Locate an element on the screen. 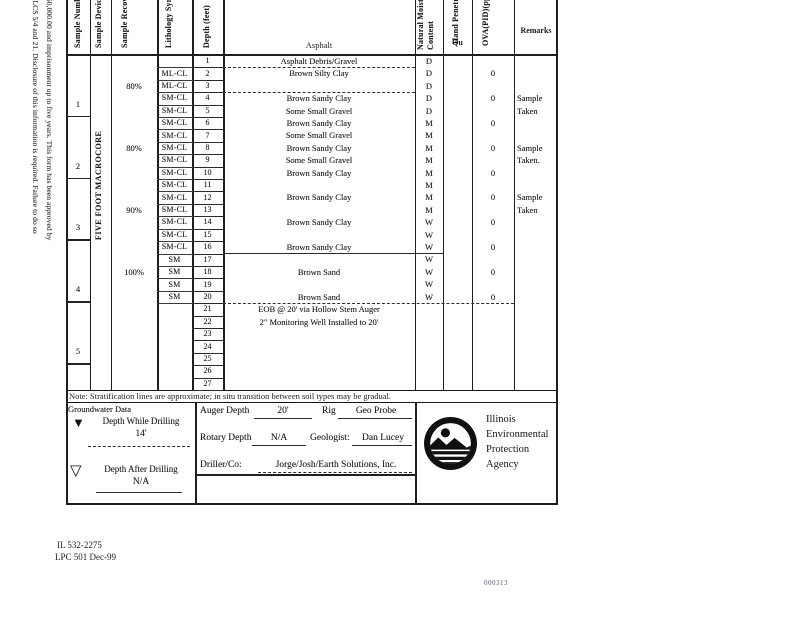 The image size is (800, 618). agency-name-line2: Environmental is located at coordinates (517, 434).